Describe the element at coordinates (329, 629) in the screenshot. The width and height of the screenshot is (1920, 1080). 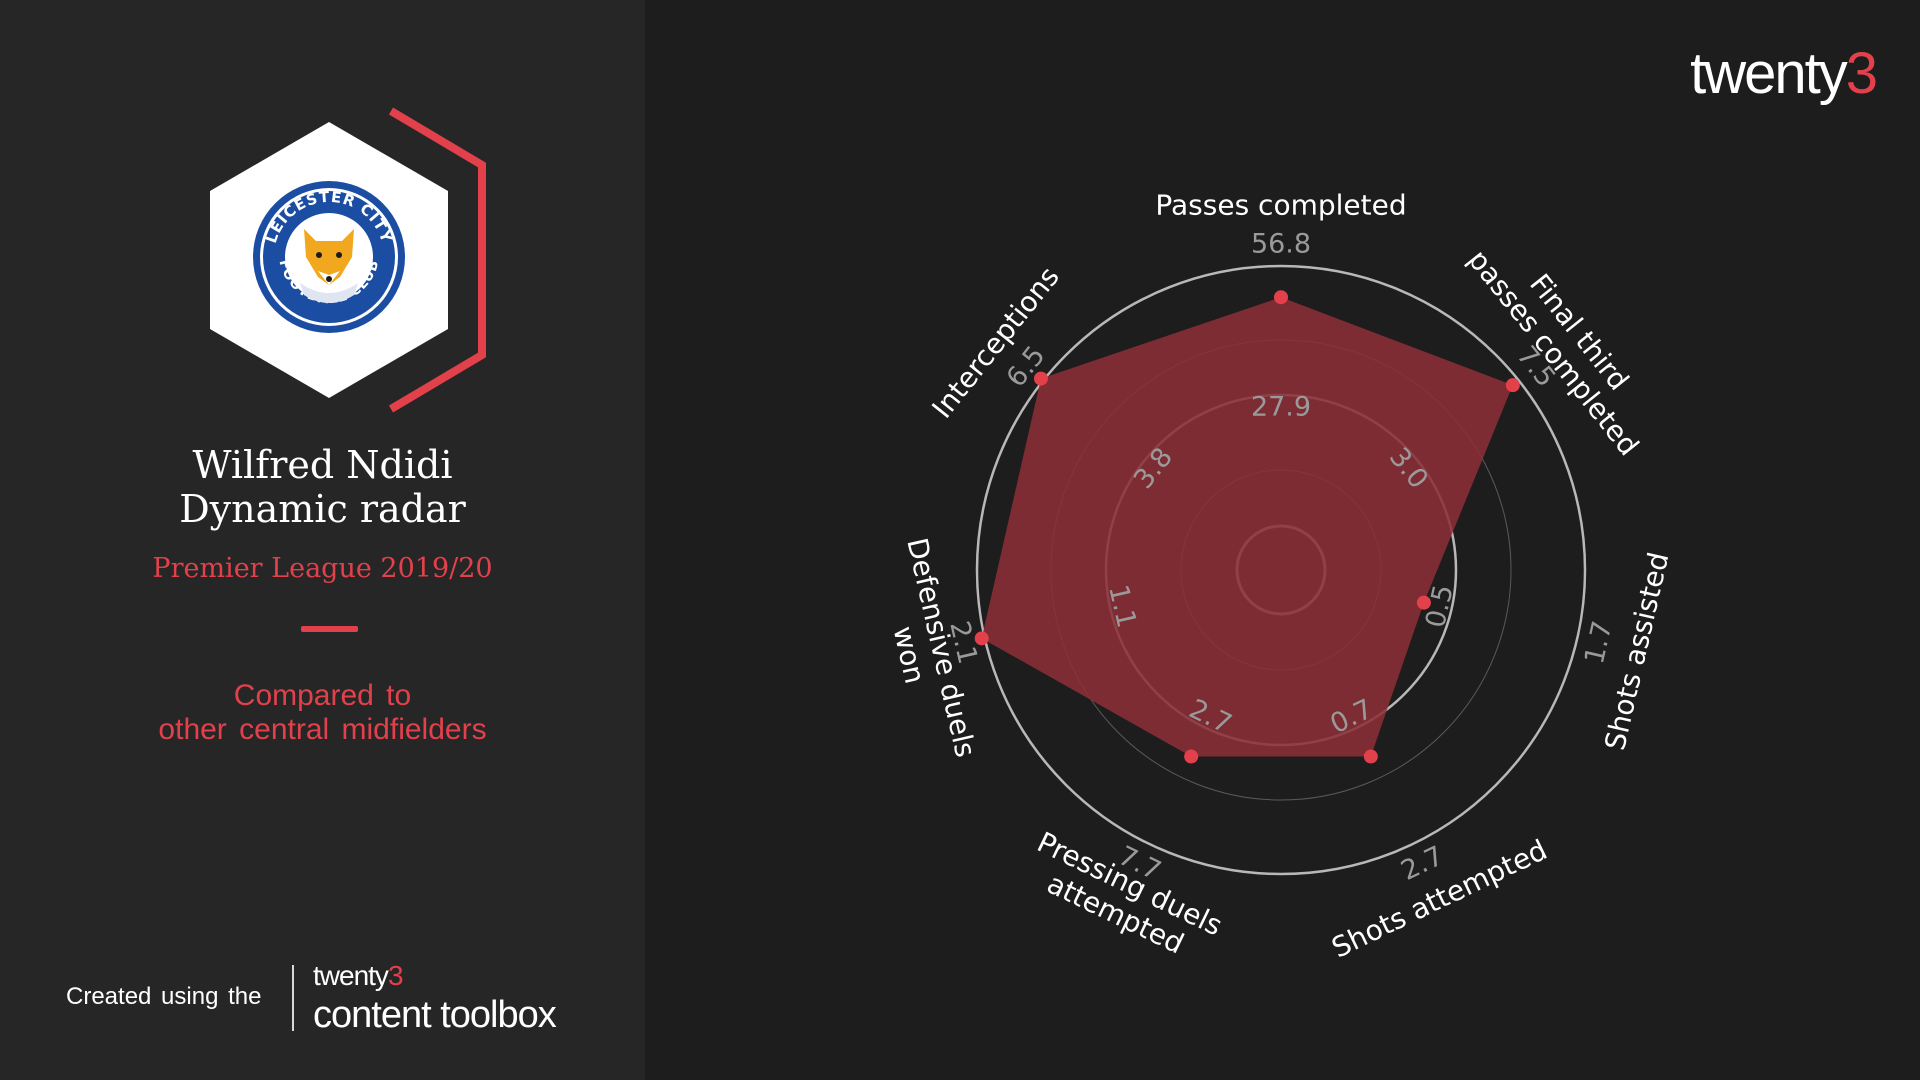
I see `divider` at that location.